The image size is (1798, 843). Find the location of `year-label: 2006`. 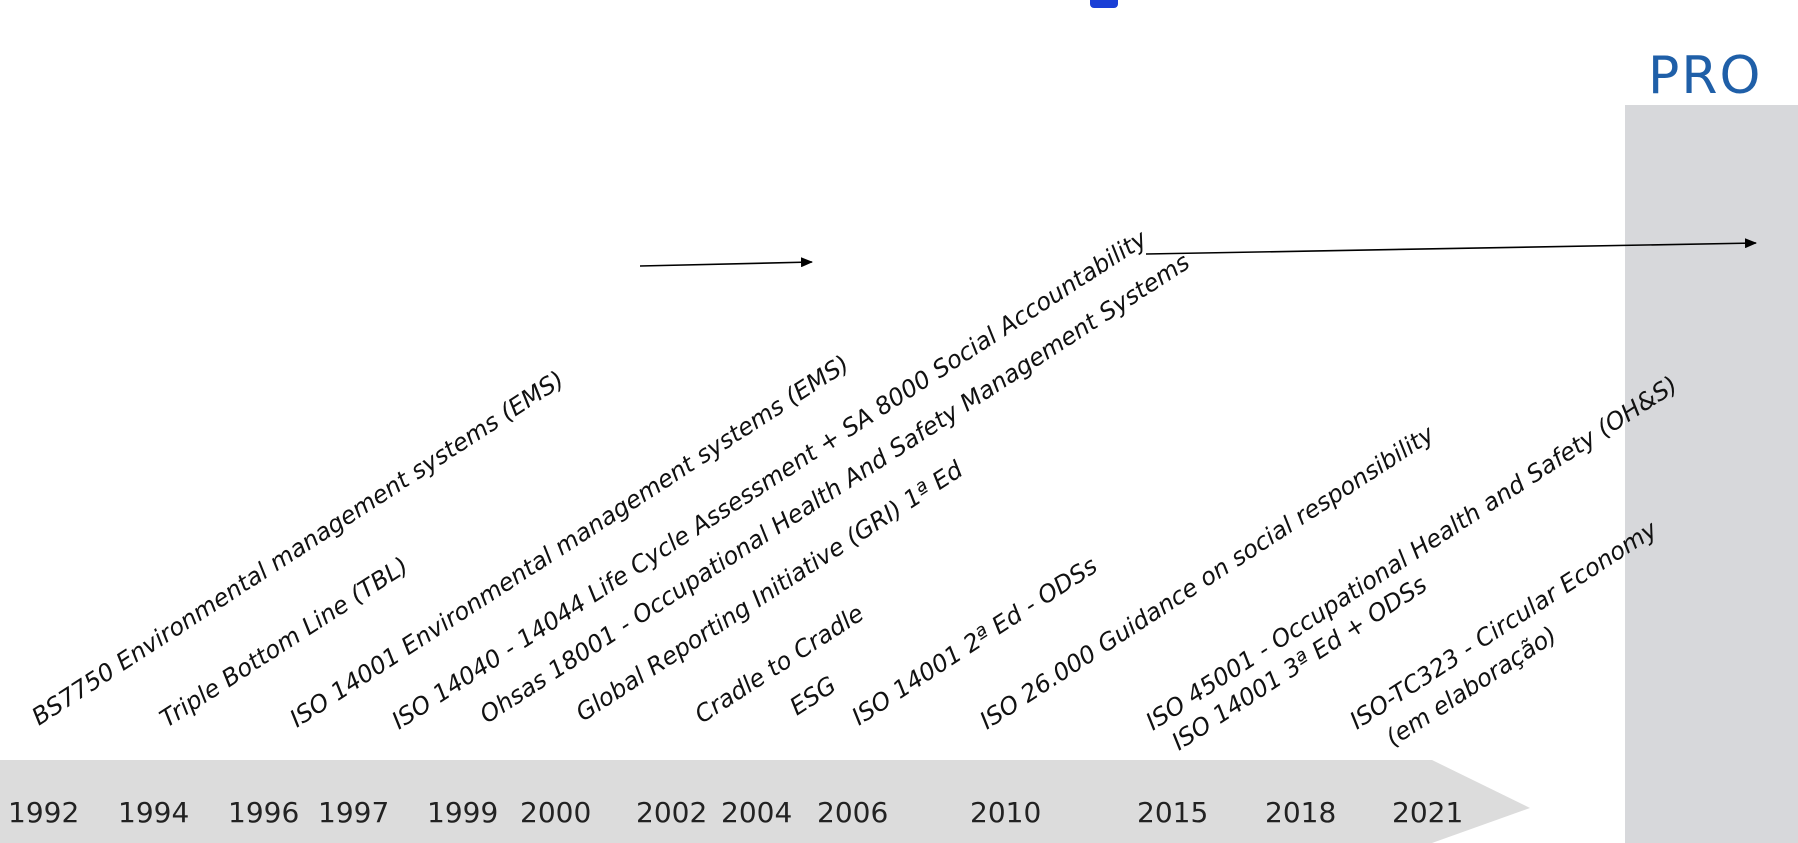

year-label: 2006 is located at coordinates (853, 812).